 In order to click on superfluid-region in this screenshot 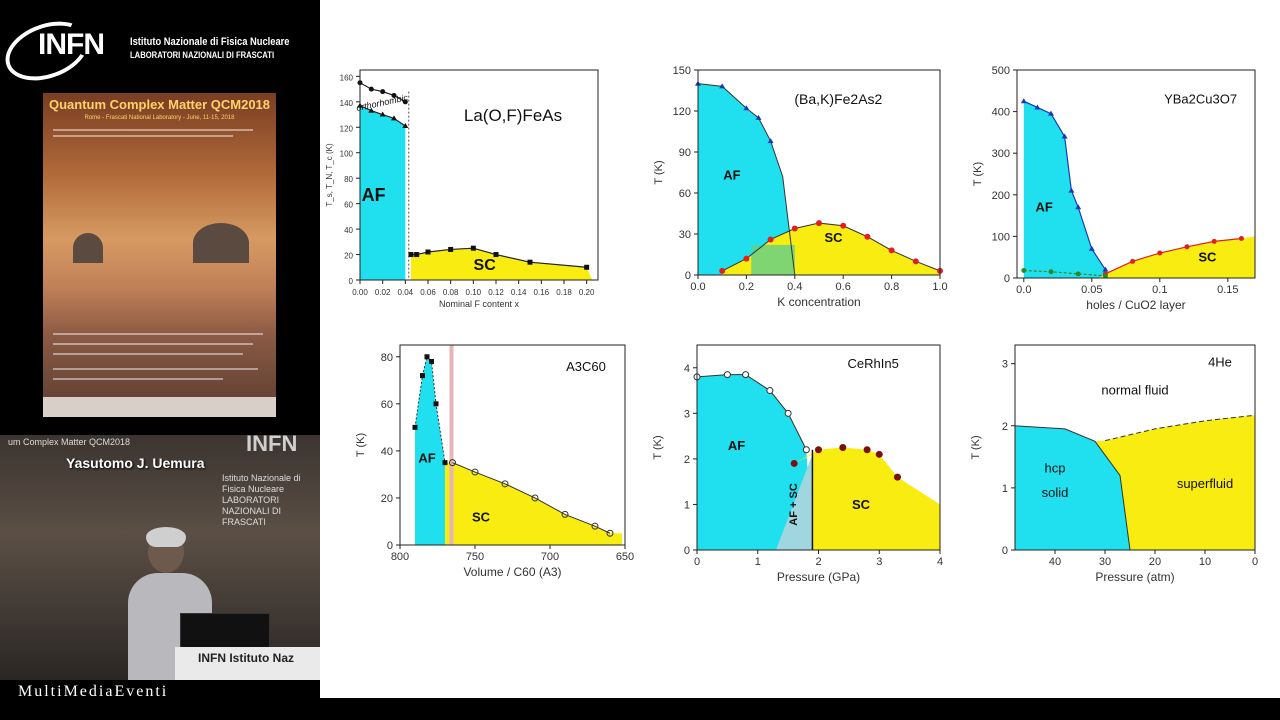, I will do `click(1175, 482)`.